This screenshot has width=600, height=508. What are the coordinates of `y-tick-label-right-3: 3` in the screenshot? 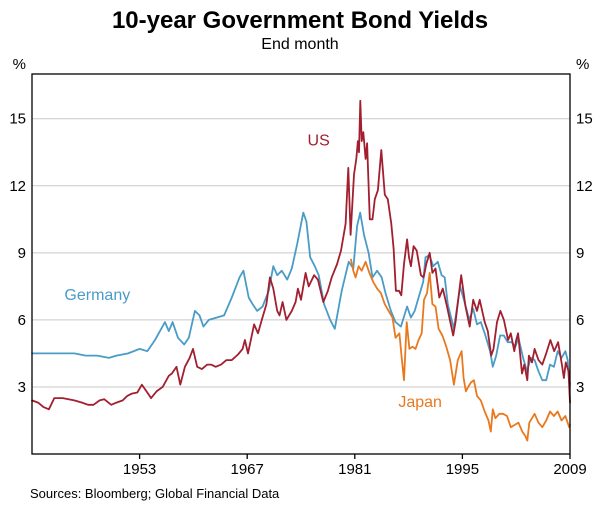 It's located at (580, 387).